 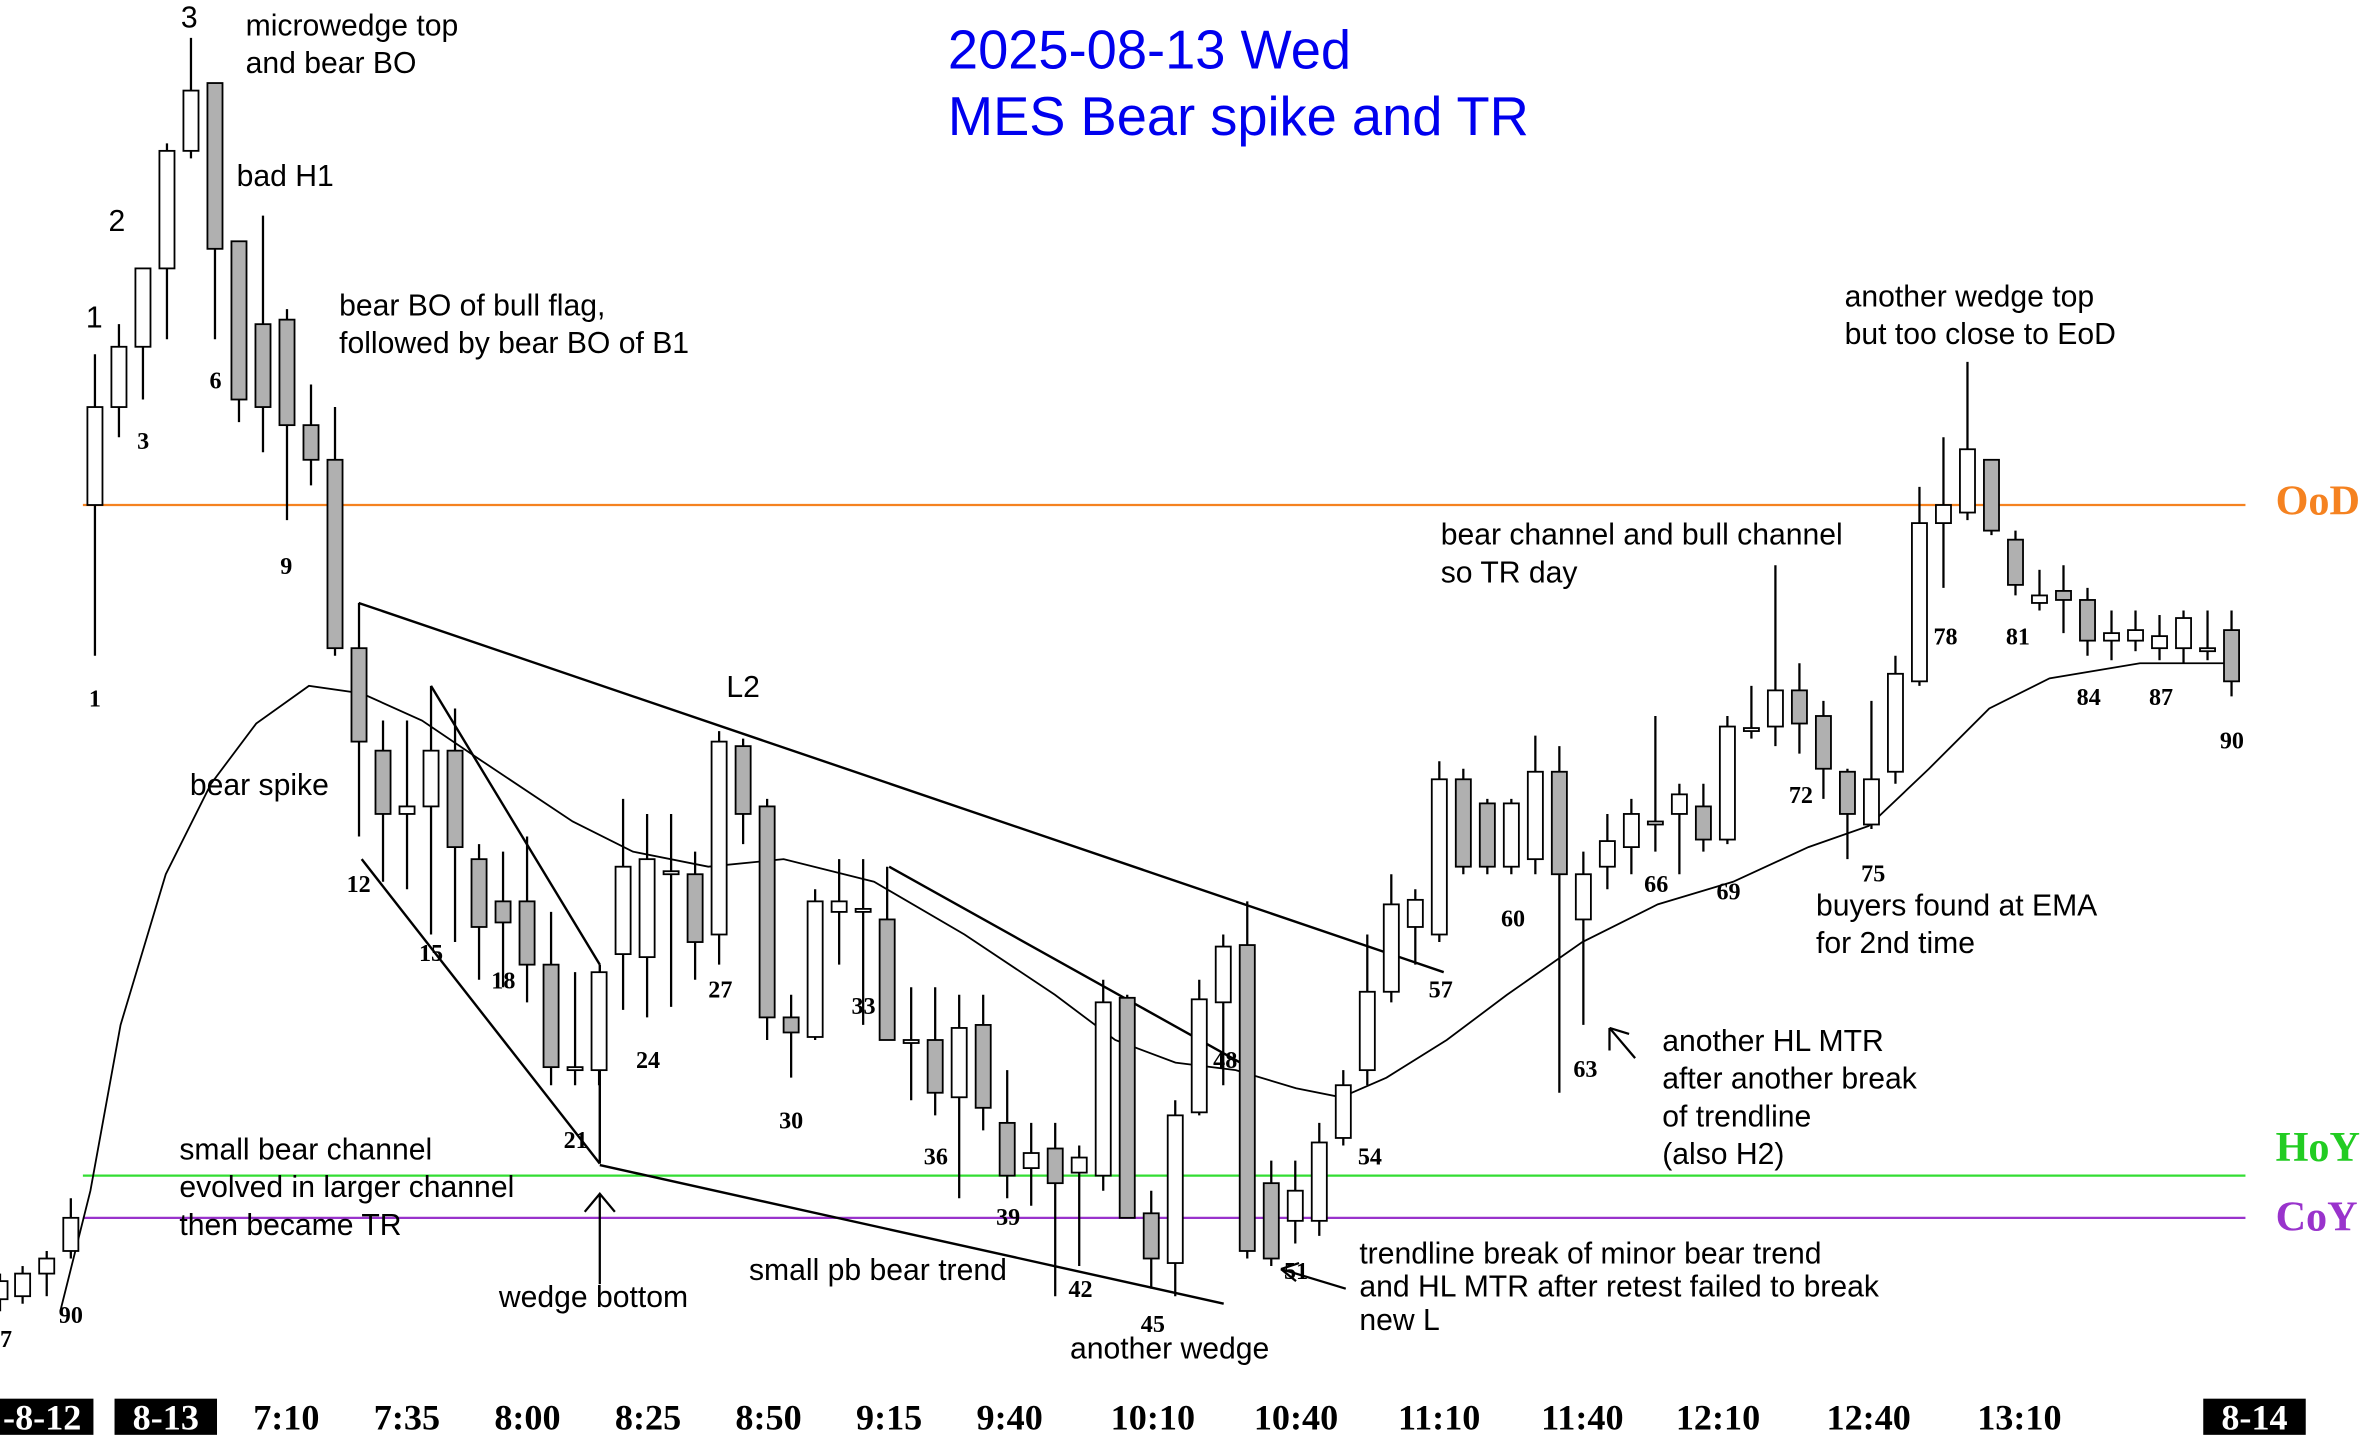 What do you see at coordinates (1169, 1348) in the screenshot?
I see `annotation: another wedge` at bounding box center [1169, 1348].